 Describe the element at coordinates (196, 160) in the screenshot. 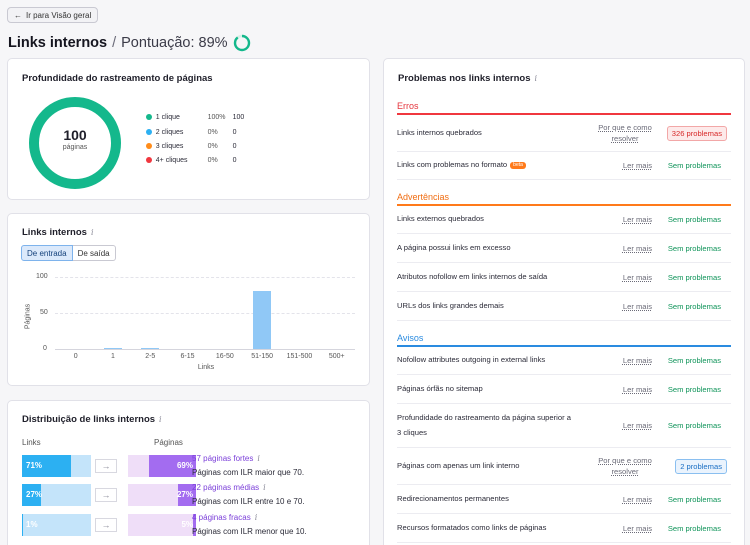

I see `legend-row-4plus-clicks: 4+ cliques 0% 0` at that location.